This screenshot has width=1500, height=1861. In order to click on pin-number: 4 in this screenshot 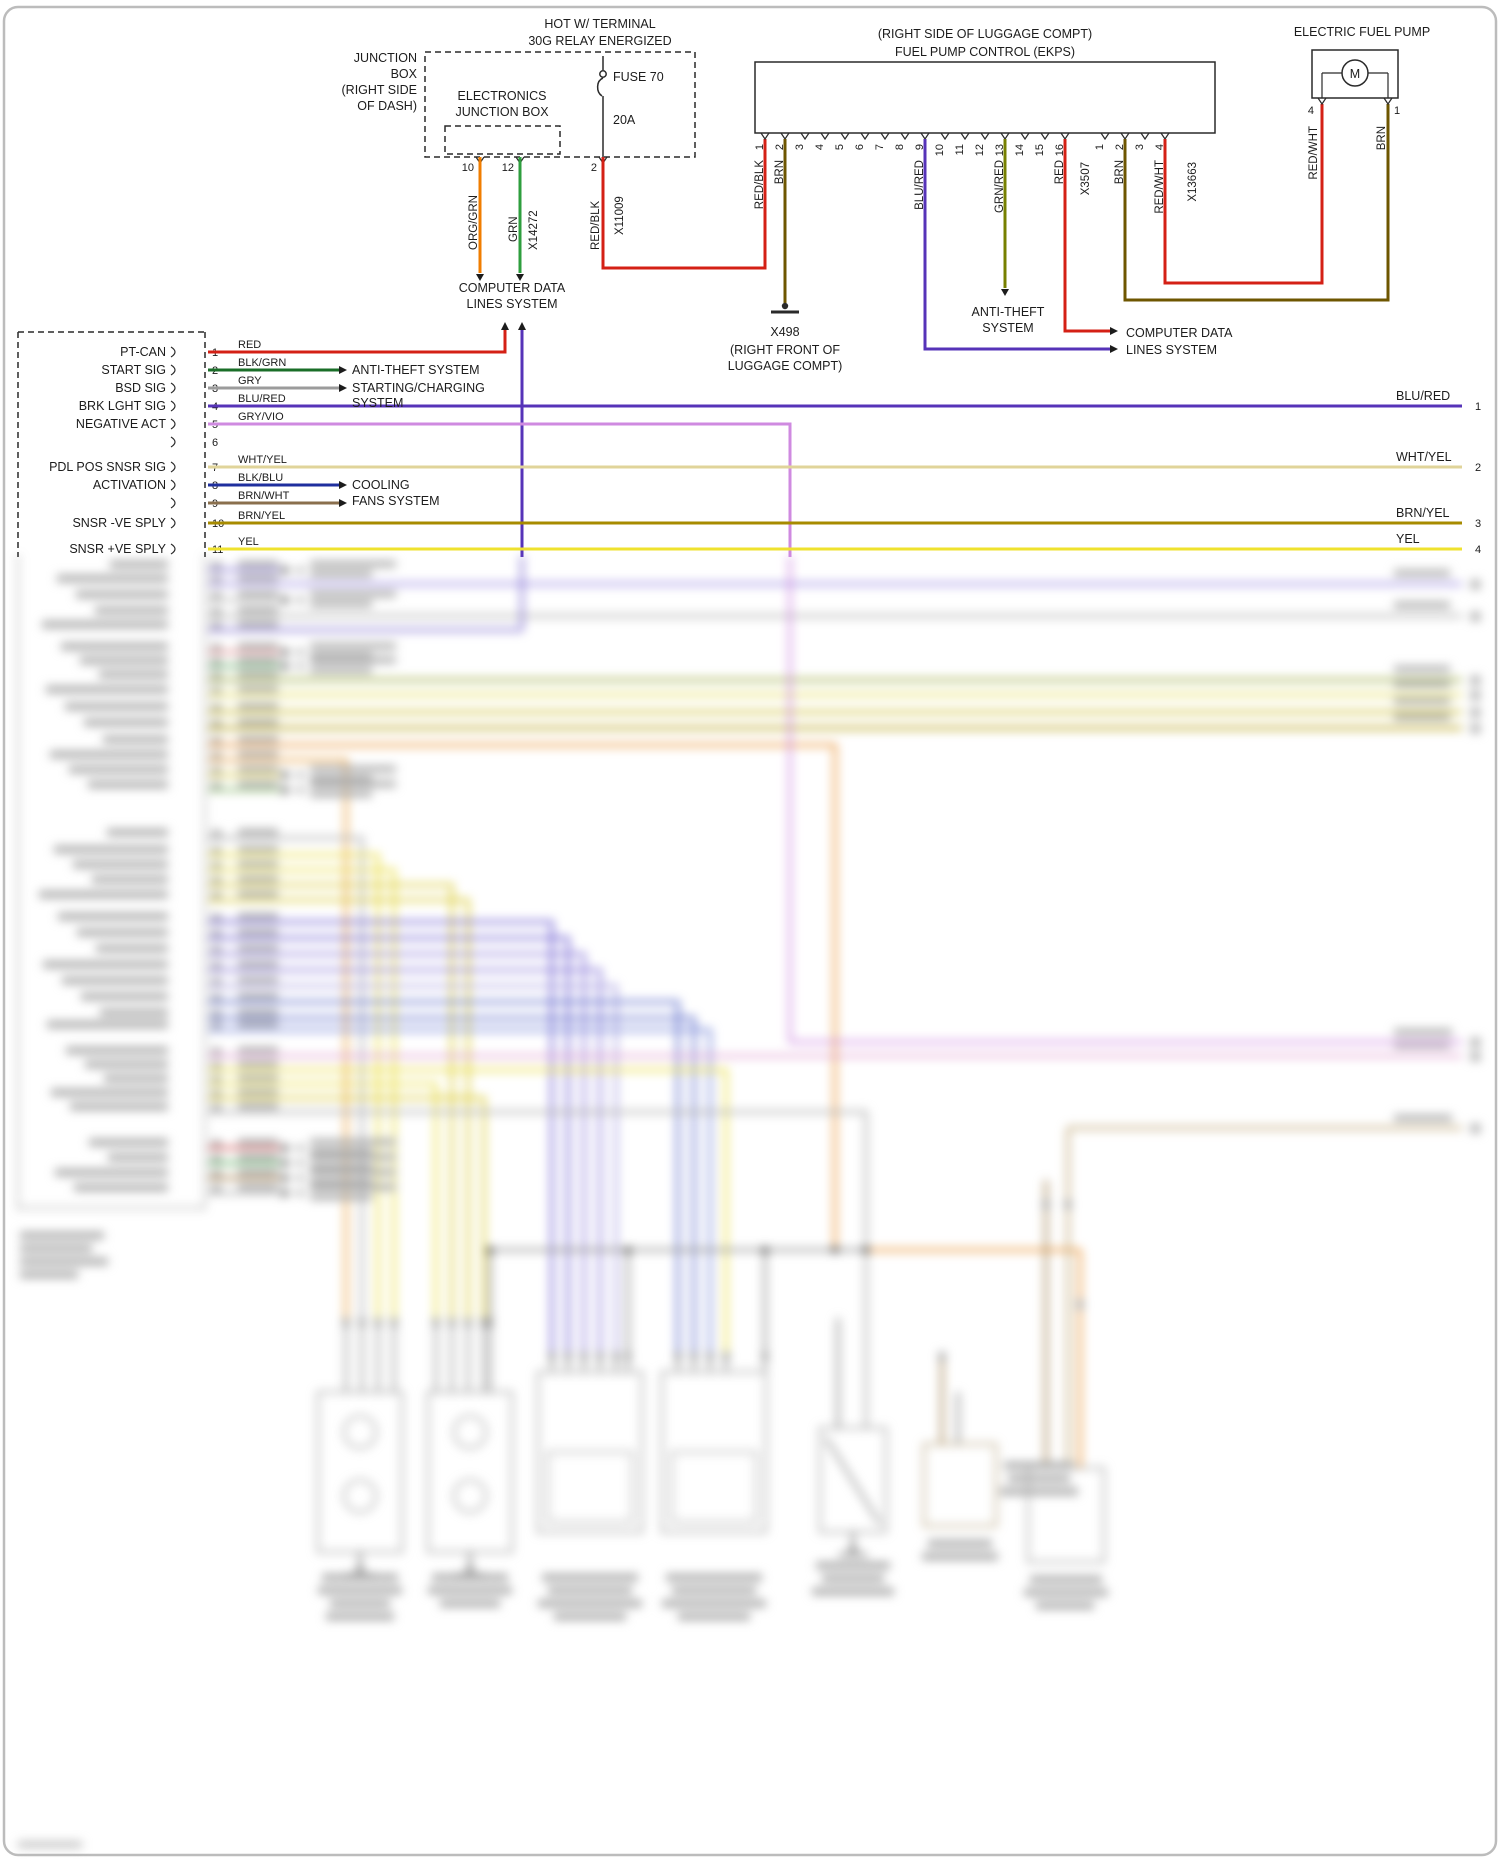, I will do `click(820, 147)`.